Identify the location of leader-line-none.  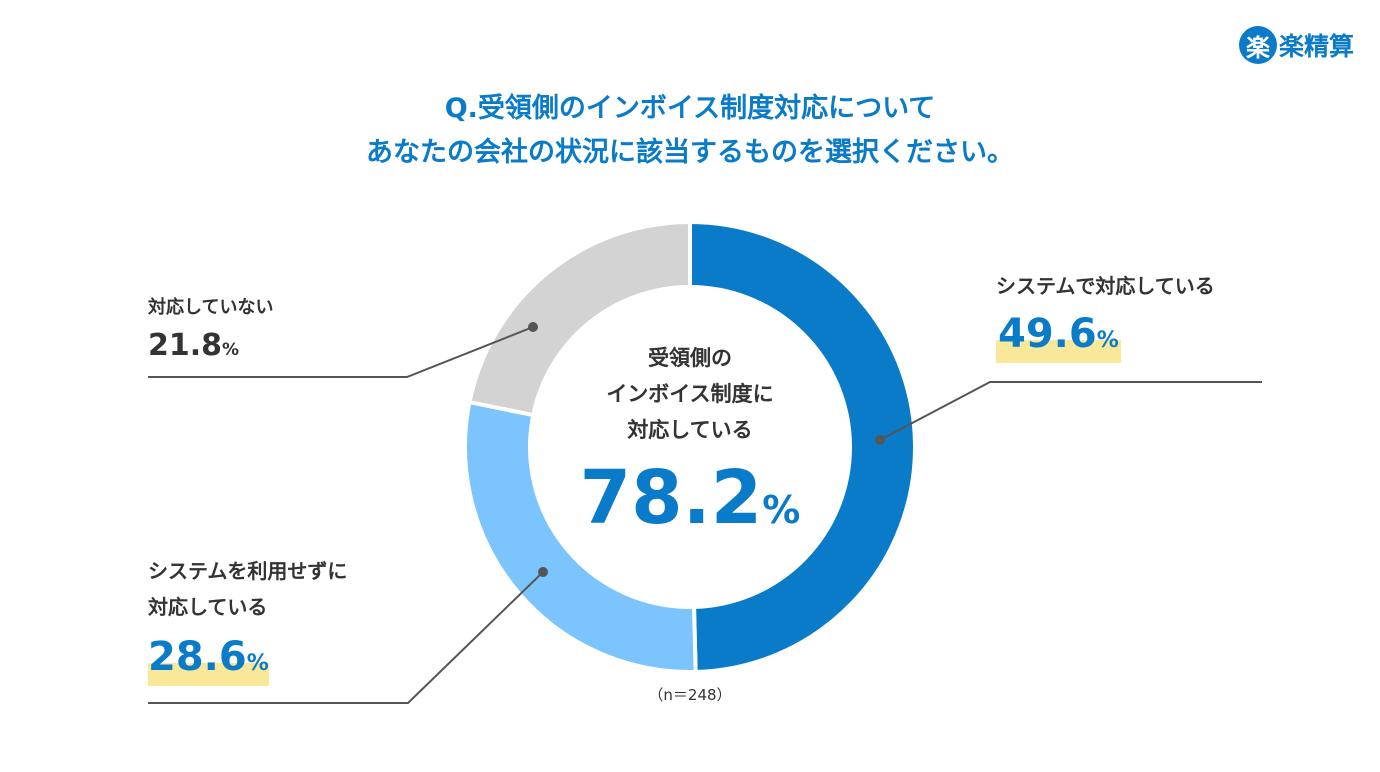
(341, 352).